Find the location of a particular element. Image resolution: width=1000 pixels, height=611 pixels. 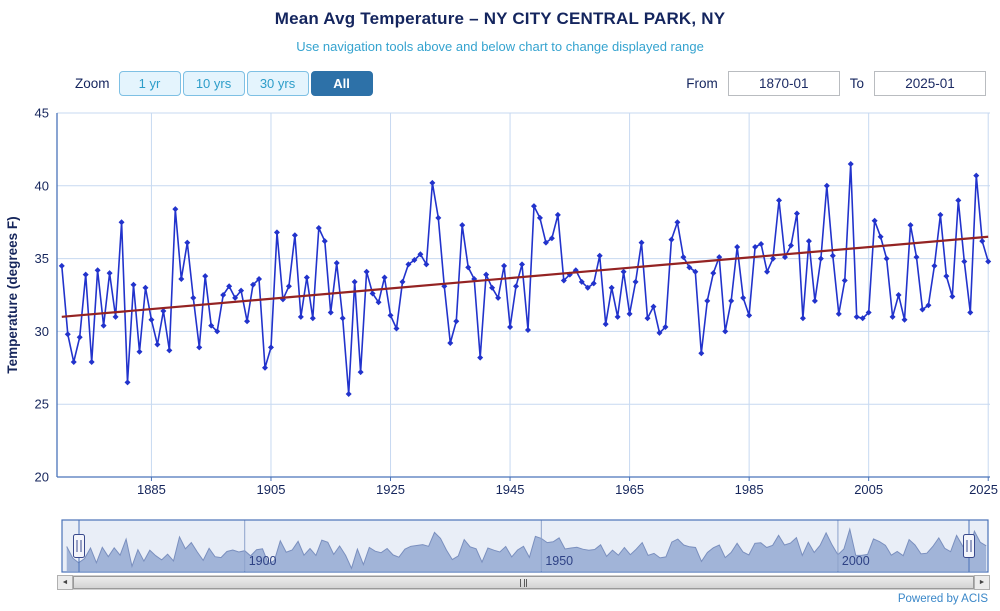

svg-text: 1885 is located at coordinates (151, 489).